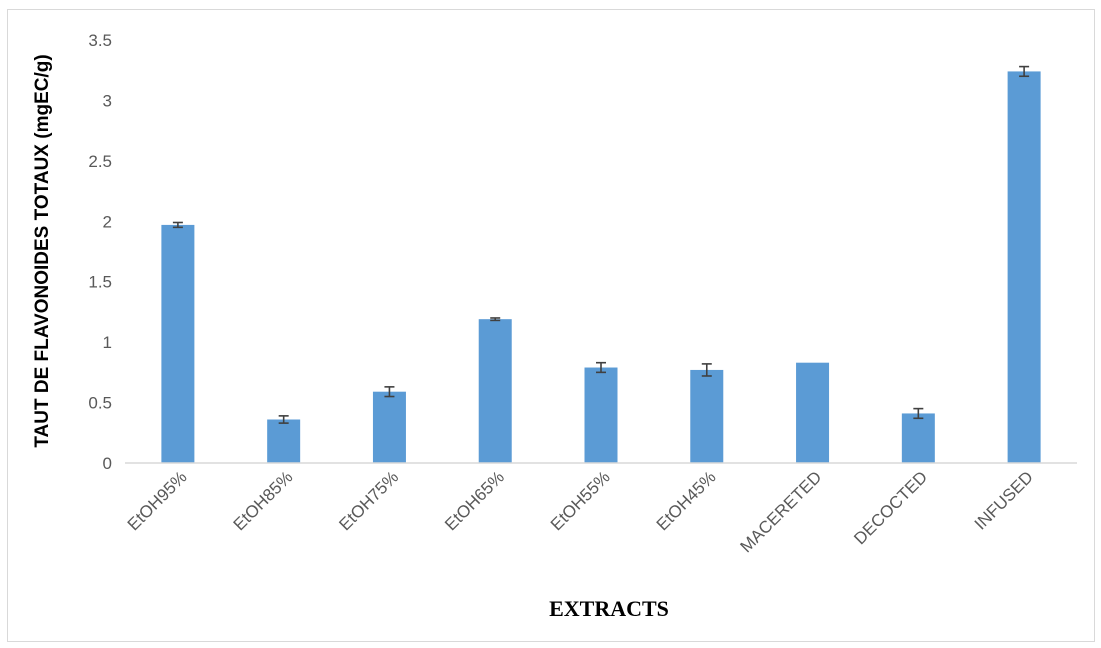 The image size is (1101, 648). Describe the element at coordinates (580, 500) in the screenshot. I see `x-tick-label: EtOH55%` at that location.